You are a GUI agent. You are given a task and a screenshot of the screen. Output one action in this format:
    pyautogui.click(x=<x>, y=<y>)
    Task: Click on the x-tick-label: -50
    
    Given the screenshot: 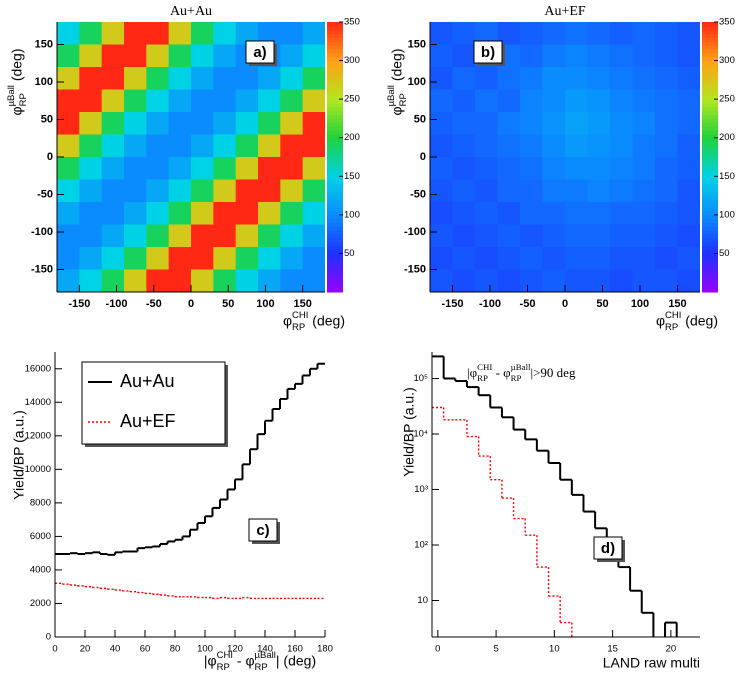 What is the action you would take?
    pyautogui.click(x=154, y=304)
    